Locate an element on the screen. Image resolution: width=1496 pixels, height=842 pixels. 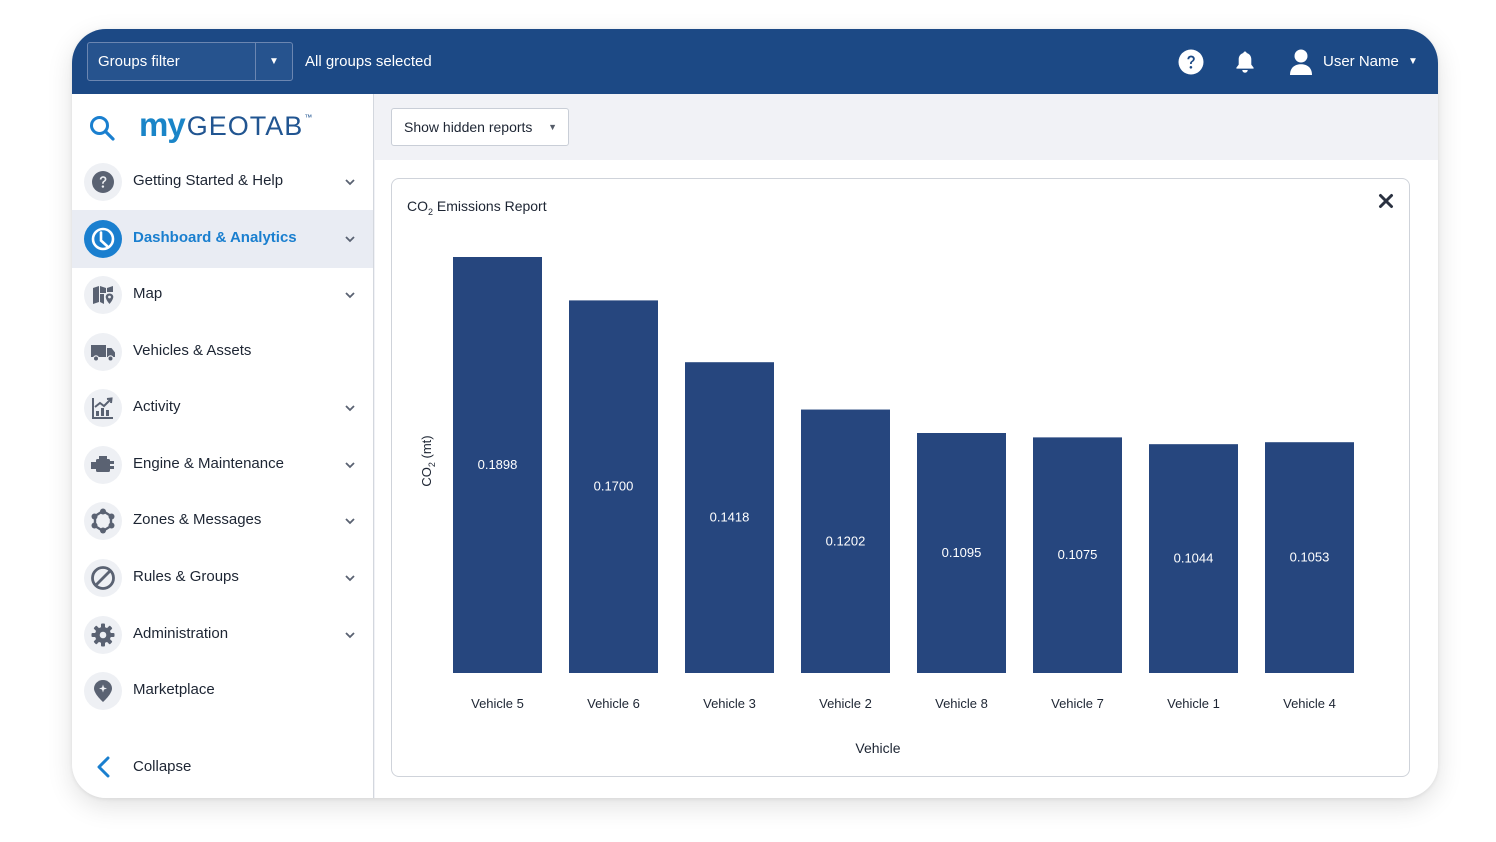
marketplace-icon is located at coordinates (103, 691).